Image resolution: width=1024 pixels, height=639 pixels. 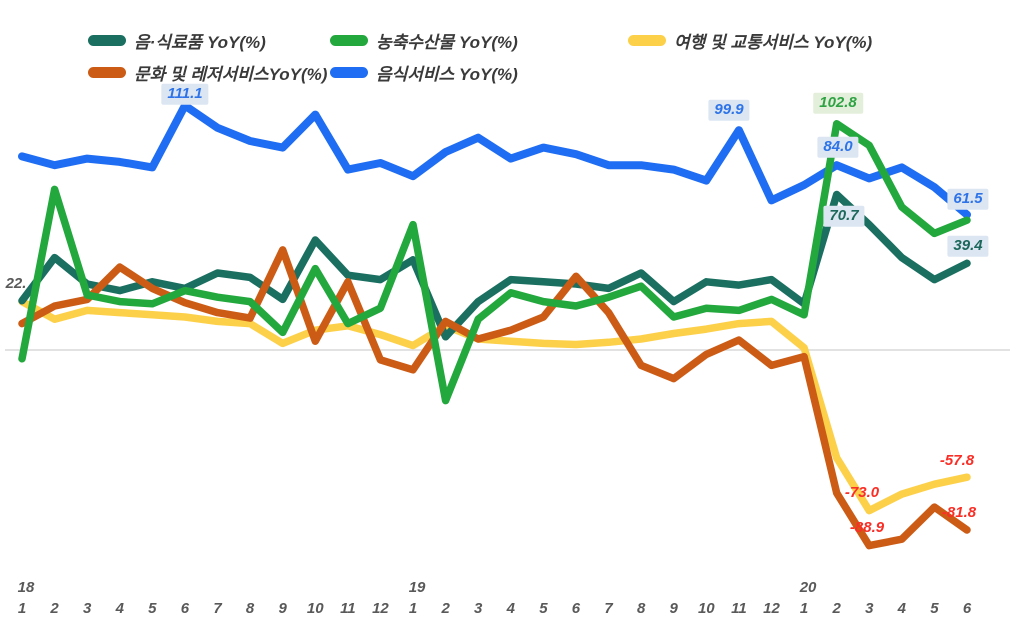 What do you see at coordinates (968, 199) in the screenshot?
I see `data-label-61.5: 61.5` at bounding box center [968, 199].